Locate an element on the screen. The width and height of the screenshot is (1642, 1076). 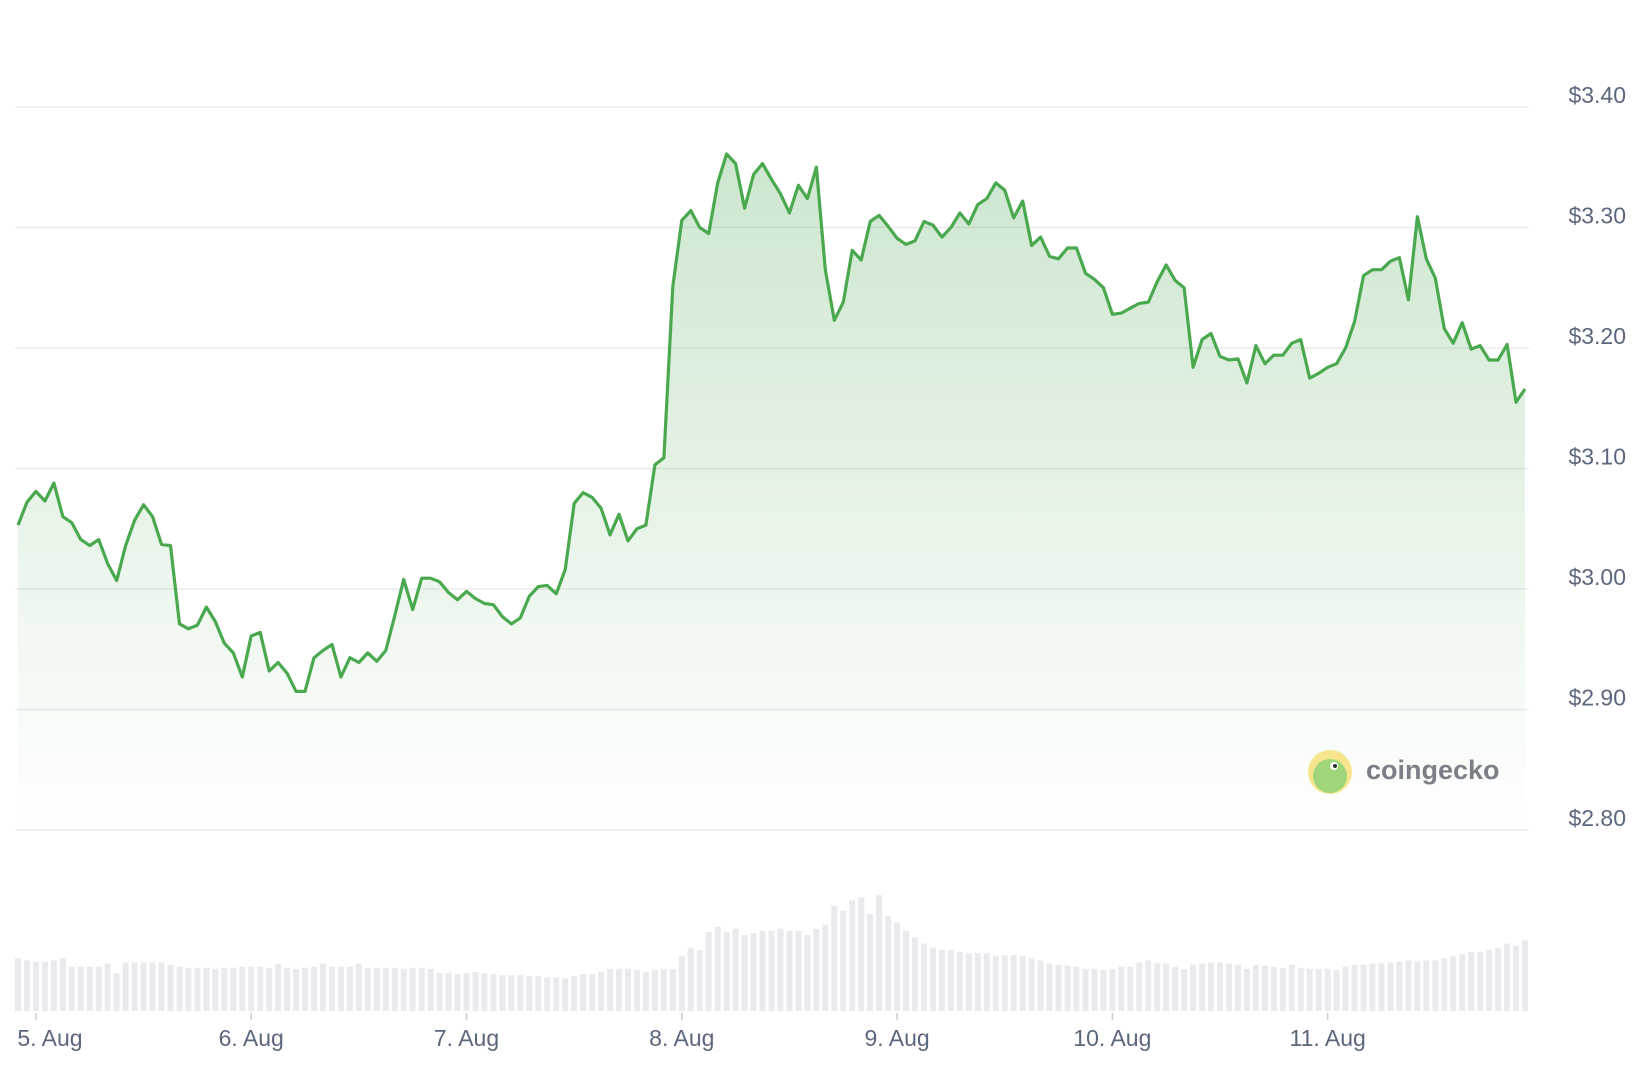
y-tick-label: $3.20 is located at coordinates (1597, 336).